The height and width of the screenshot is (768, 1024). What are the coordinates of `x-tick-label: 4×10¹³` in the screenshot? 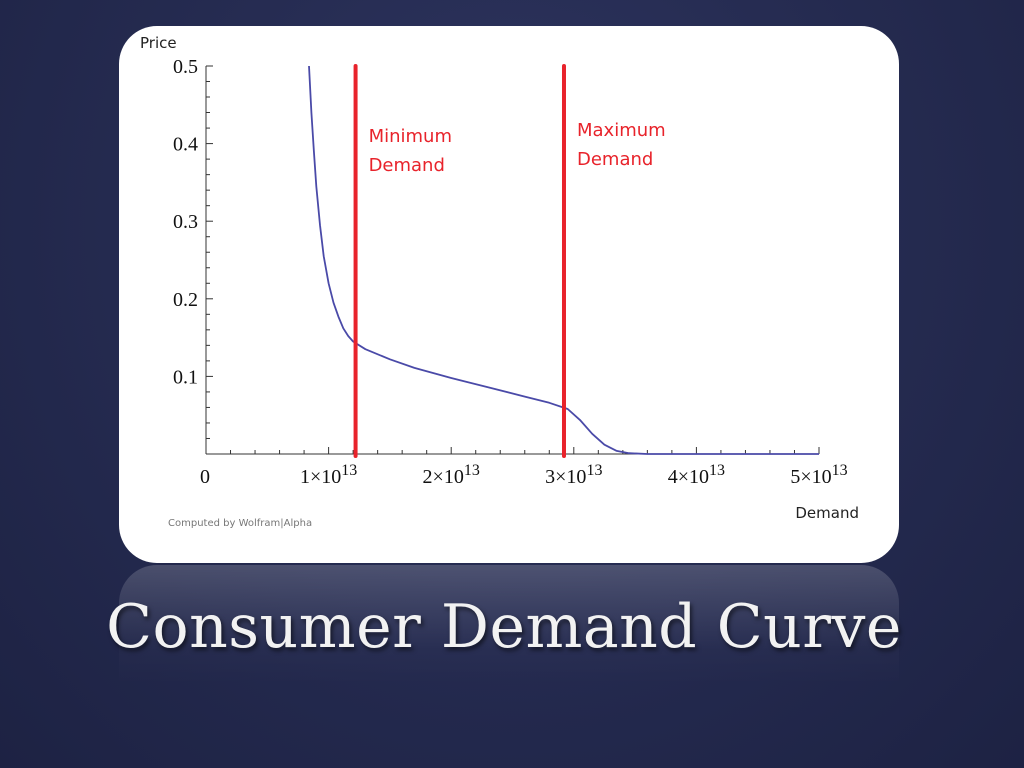 It's located at (696, 475).